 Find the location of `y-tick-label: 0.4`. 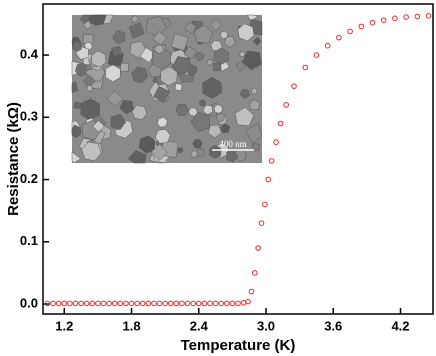

y-tick-label: 0.4 is located at coordinates (29, 53).